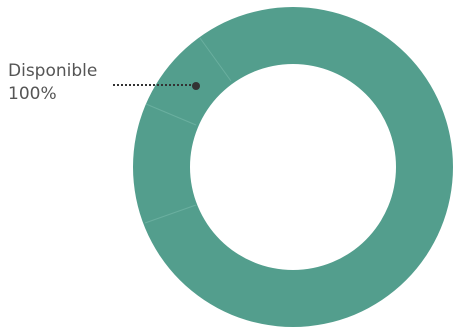  Describe the element at coordinates (188, 130) in the screenshot. I see `separators` at that location.